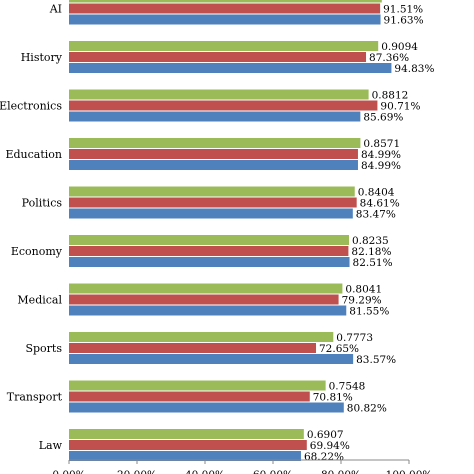 This screenshot has width=474, height=474. What do you see at coordinates (273, 471) in the screenshot?
I see `x-tick-label: 60.00%` at bounding box center [273, 471].